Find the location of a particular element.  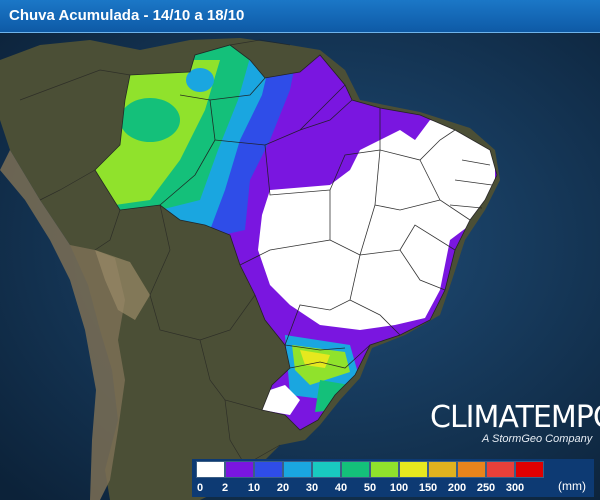

legend-label: 150 is located at coordinates (428, 488).